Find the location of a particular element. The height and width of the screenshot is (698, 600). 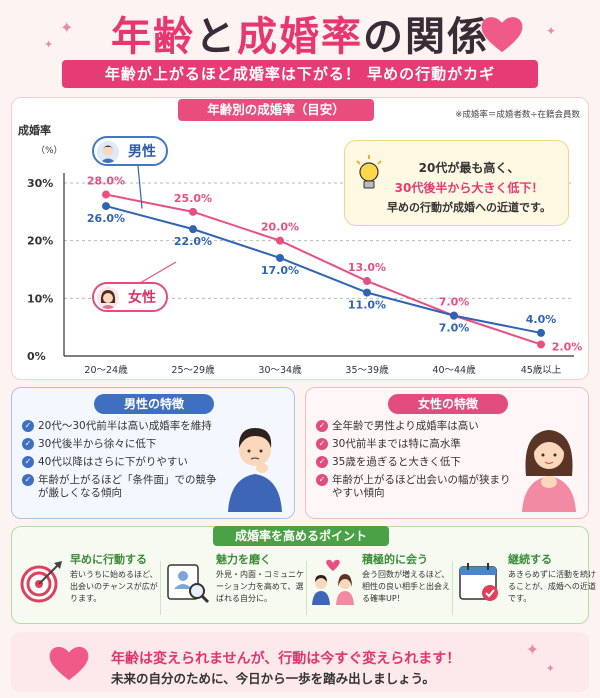

legend-male: 男性 is located at coordinates (130, 151).